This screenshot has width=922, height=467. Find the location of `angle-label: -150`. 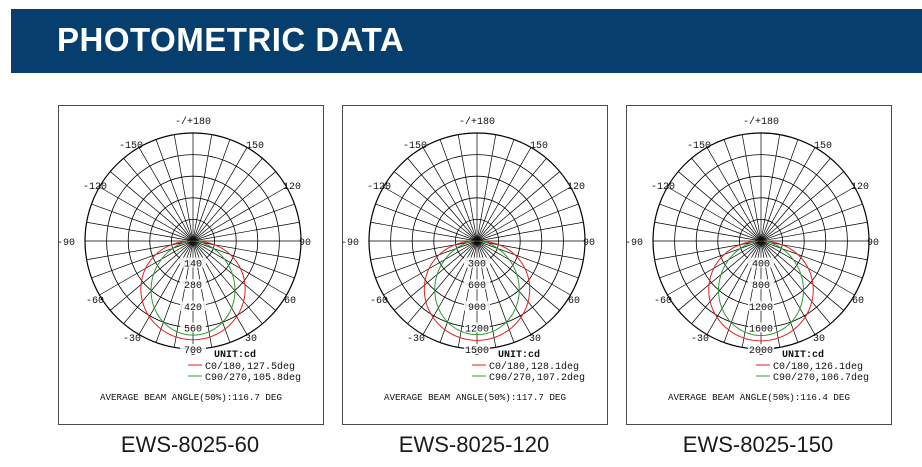

angle-label: -150 is located at coordinates (699, 146).